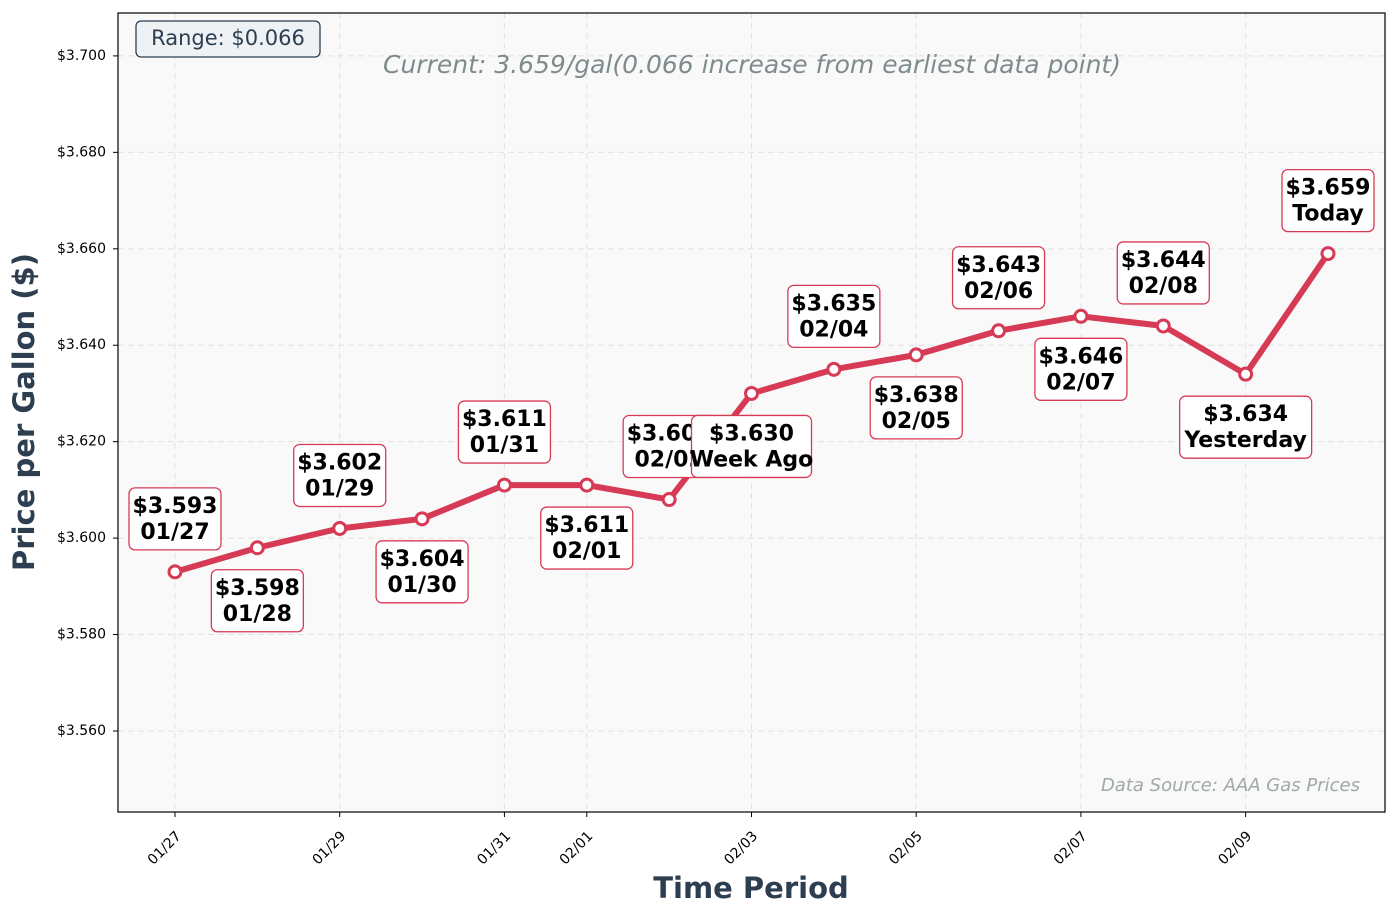  Describe the element at coordinates (257, 614) in the screenshot. I see `point-label: 01/28` at that location.